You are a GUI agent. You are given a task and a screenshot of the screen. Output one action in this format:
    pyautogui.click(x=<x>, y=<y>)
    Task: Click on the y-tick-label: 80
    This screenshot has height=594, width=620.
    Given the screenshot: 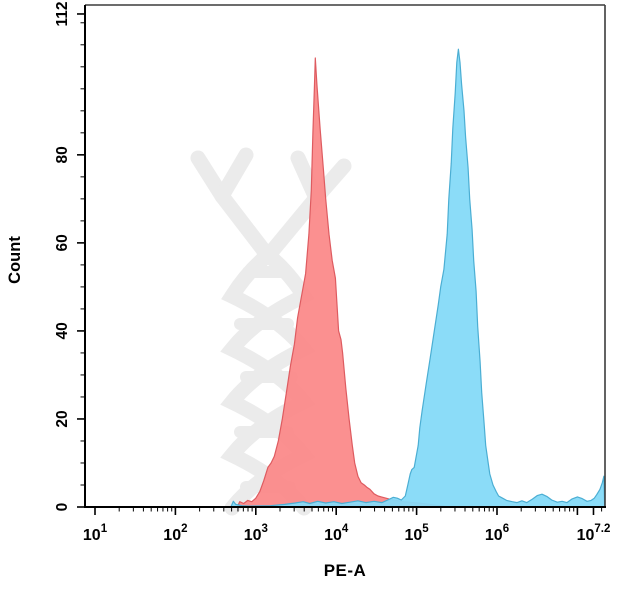 What is the action you would take?
    pyautogui.click(x=62, y=154)
    